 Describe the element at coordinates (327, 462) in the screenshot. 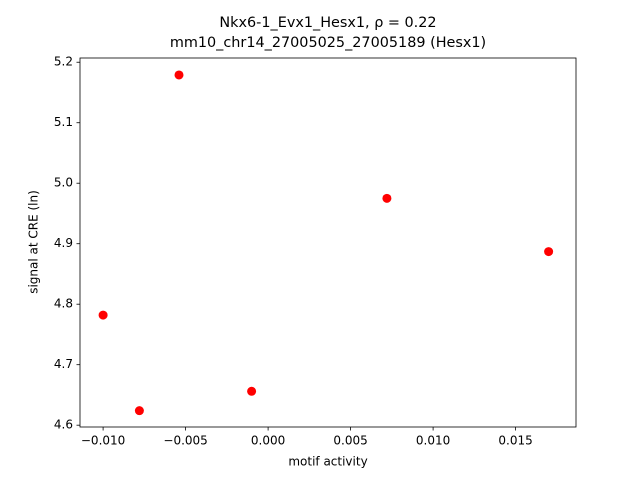

I see `x-axis-label: motif activity` at that location.